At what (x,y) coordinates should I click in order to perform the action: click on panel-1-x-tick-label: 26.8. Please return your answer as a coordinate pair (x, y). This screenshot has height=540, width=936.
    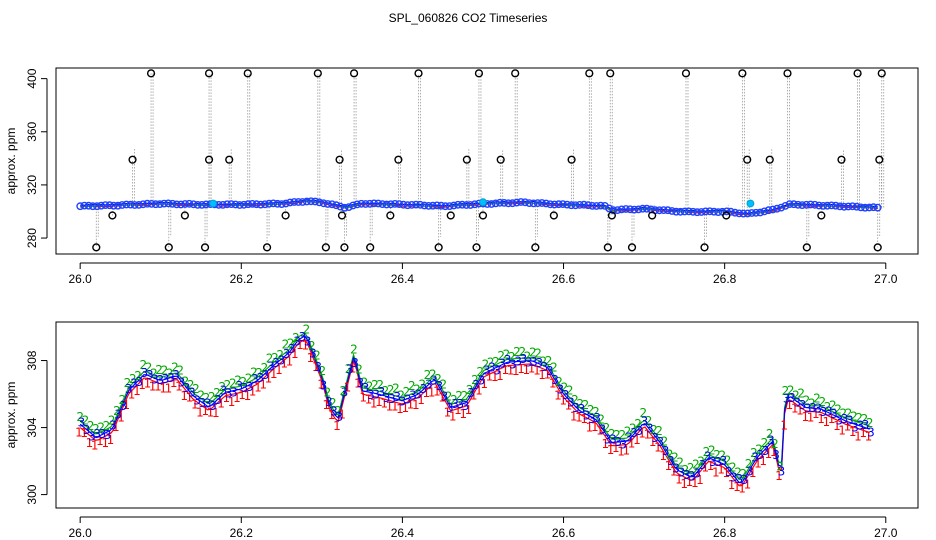
    Looking at the image, I should click on (725, 279).